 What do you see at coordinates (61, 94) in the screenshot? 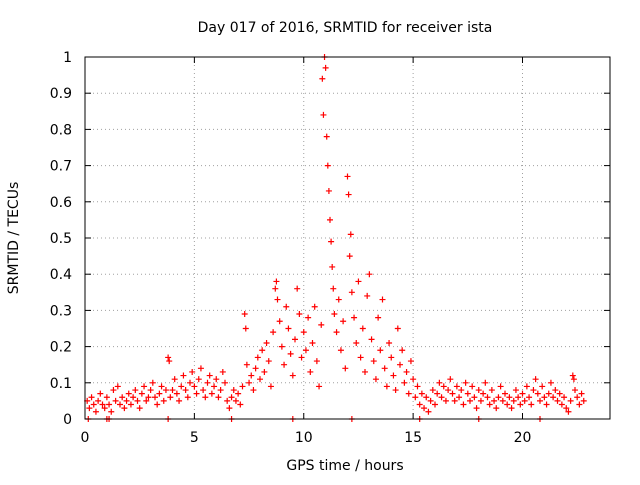
I see `y-tick-label: 0.9` at bounding box center [61, 94].